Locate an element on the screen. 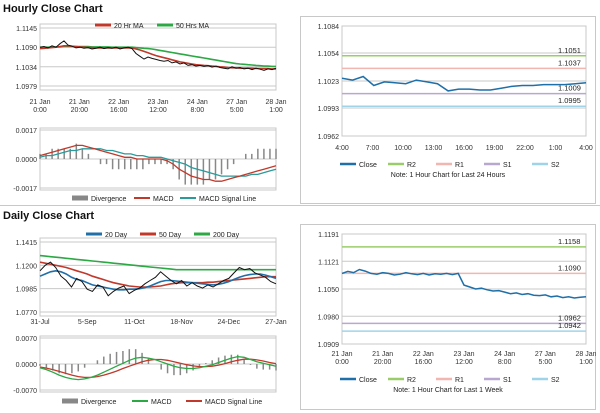 This screenshot has height=413, width=600. daily-pivot-xtick-label: 27 Jan is located at coordinates (545, 354).